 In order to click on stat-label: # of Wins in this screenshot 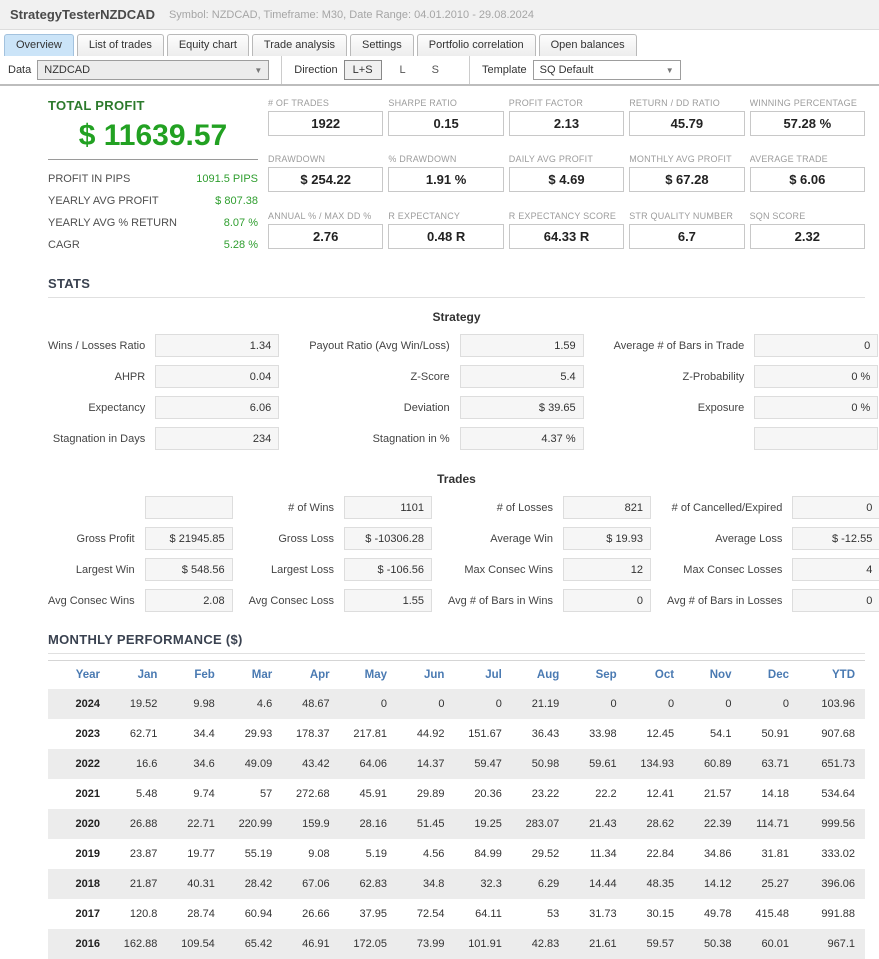, I will do `click(311, 507)`.